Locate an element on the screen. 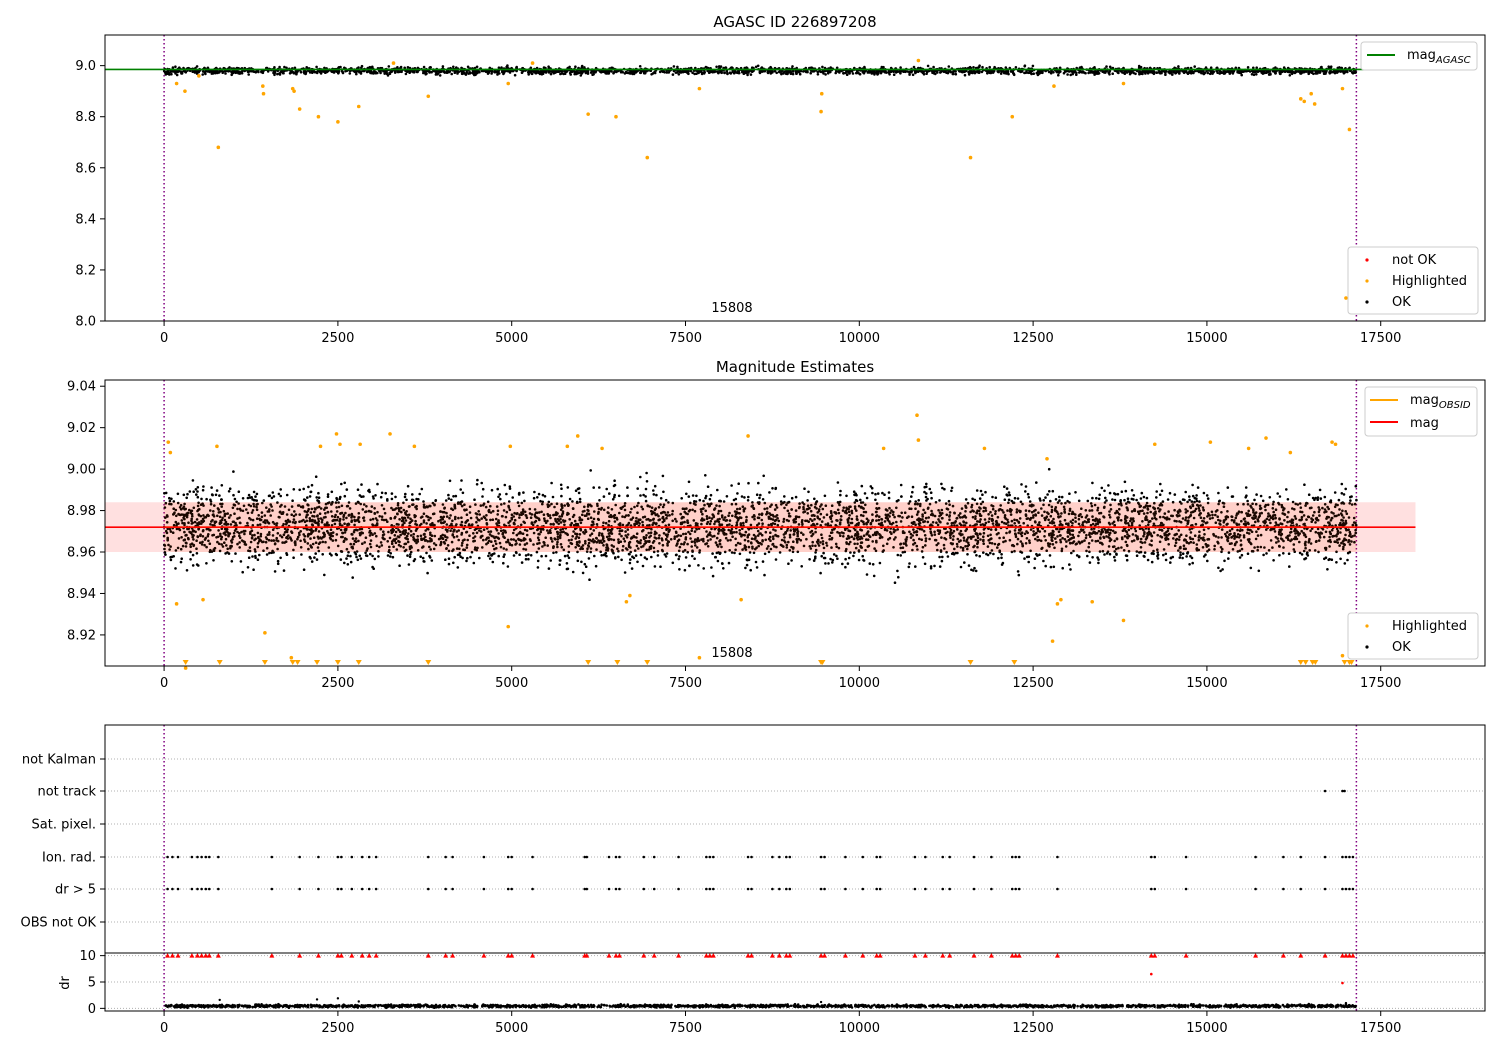  legend-points: not OK Highlighted OK is located at coordinates (1413, 280).